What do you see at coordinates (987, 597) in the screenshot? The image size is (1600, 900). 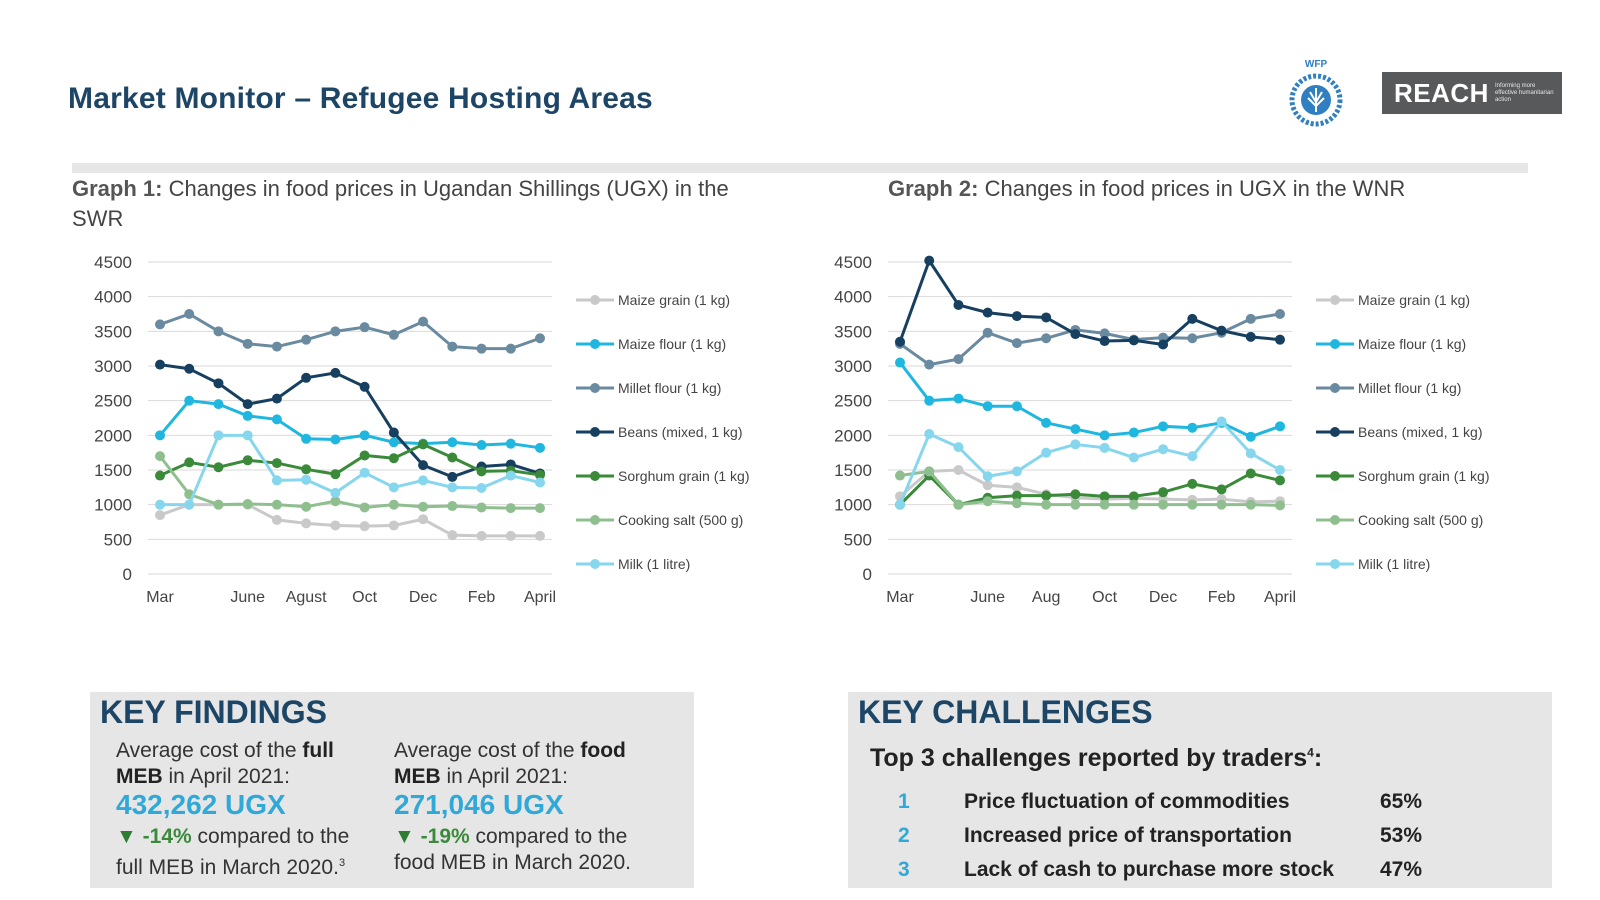 I see `x-tick-label: June` at bounding box center [987, 597].